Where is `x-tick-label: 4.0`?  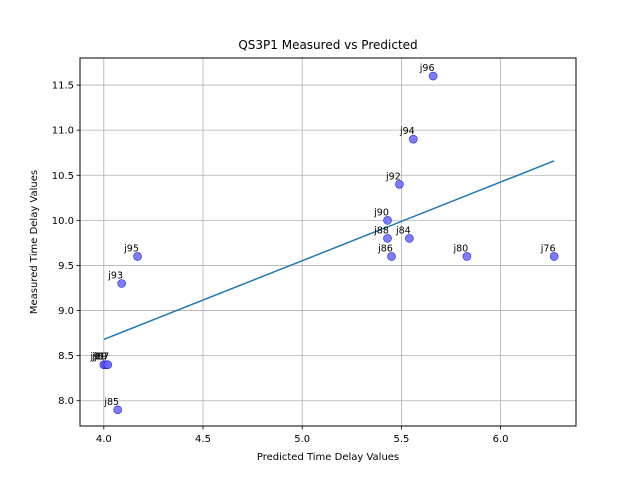
x-tick-label: 4.0 is located at coordinates (104, 439).